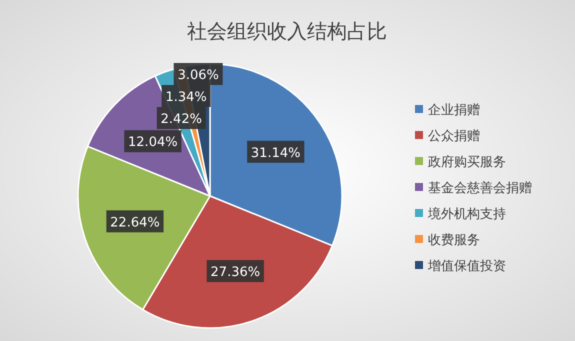 The image size is (575, 341). I want to click on data-label: 12.04%, so click(153, 142).